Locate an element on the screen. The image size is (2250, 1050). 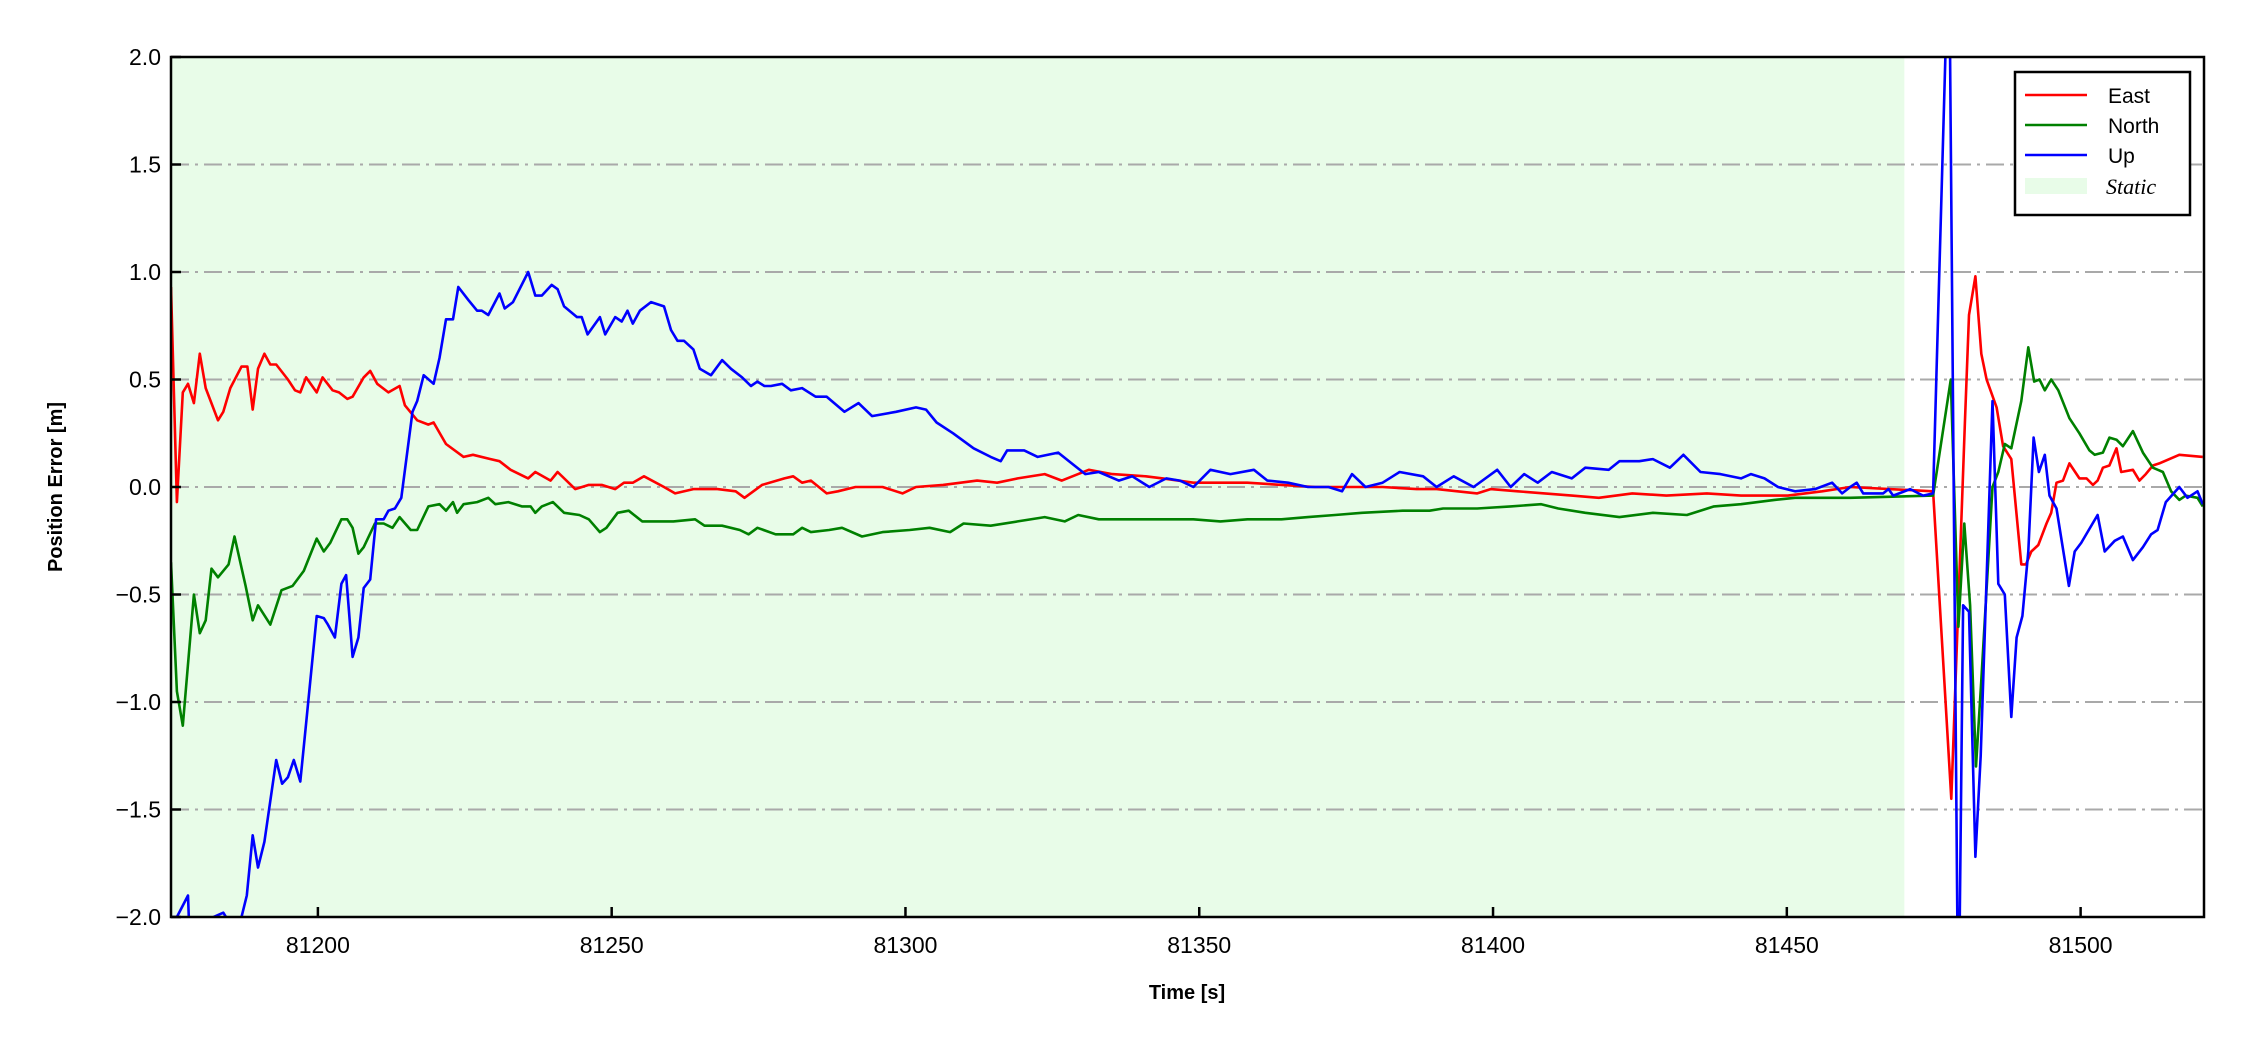
x-tick-label: 81350 is located at coordinates (1199, 945).